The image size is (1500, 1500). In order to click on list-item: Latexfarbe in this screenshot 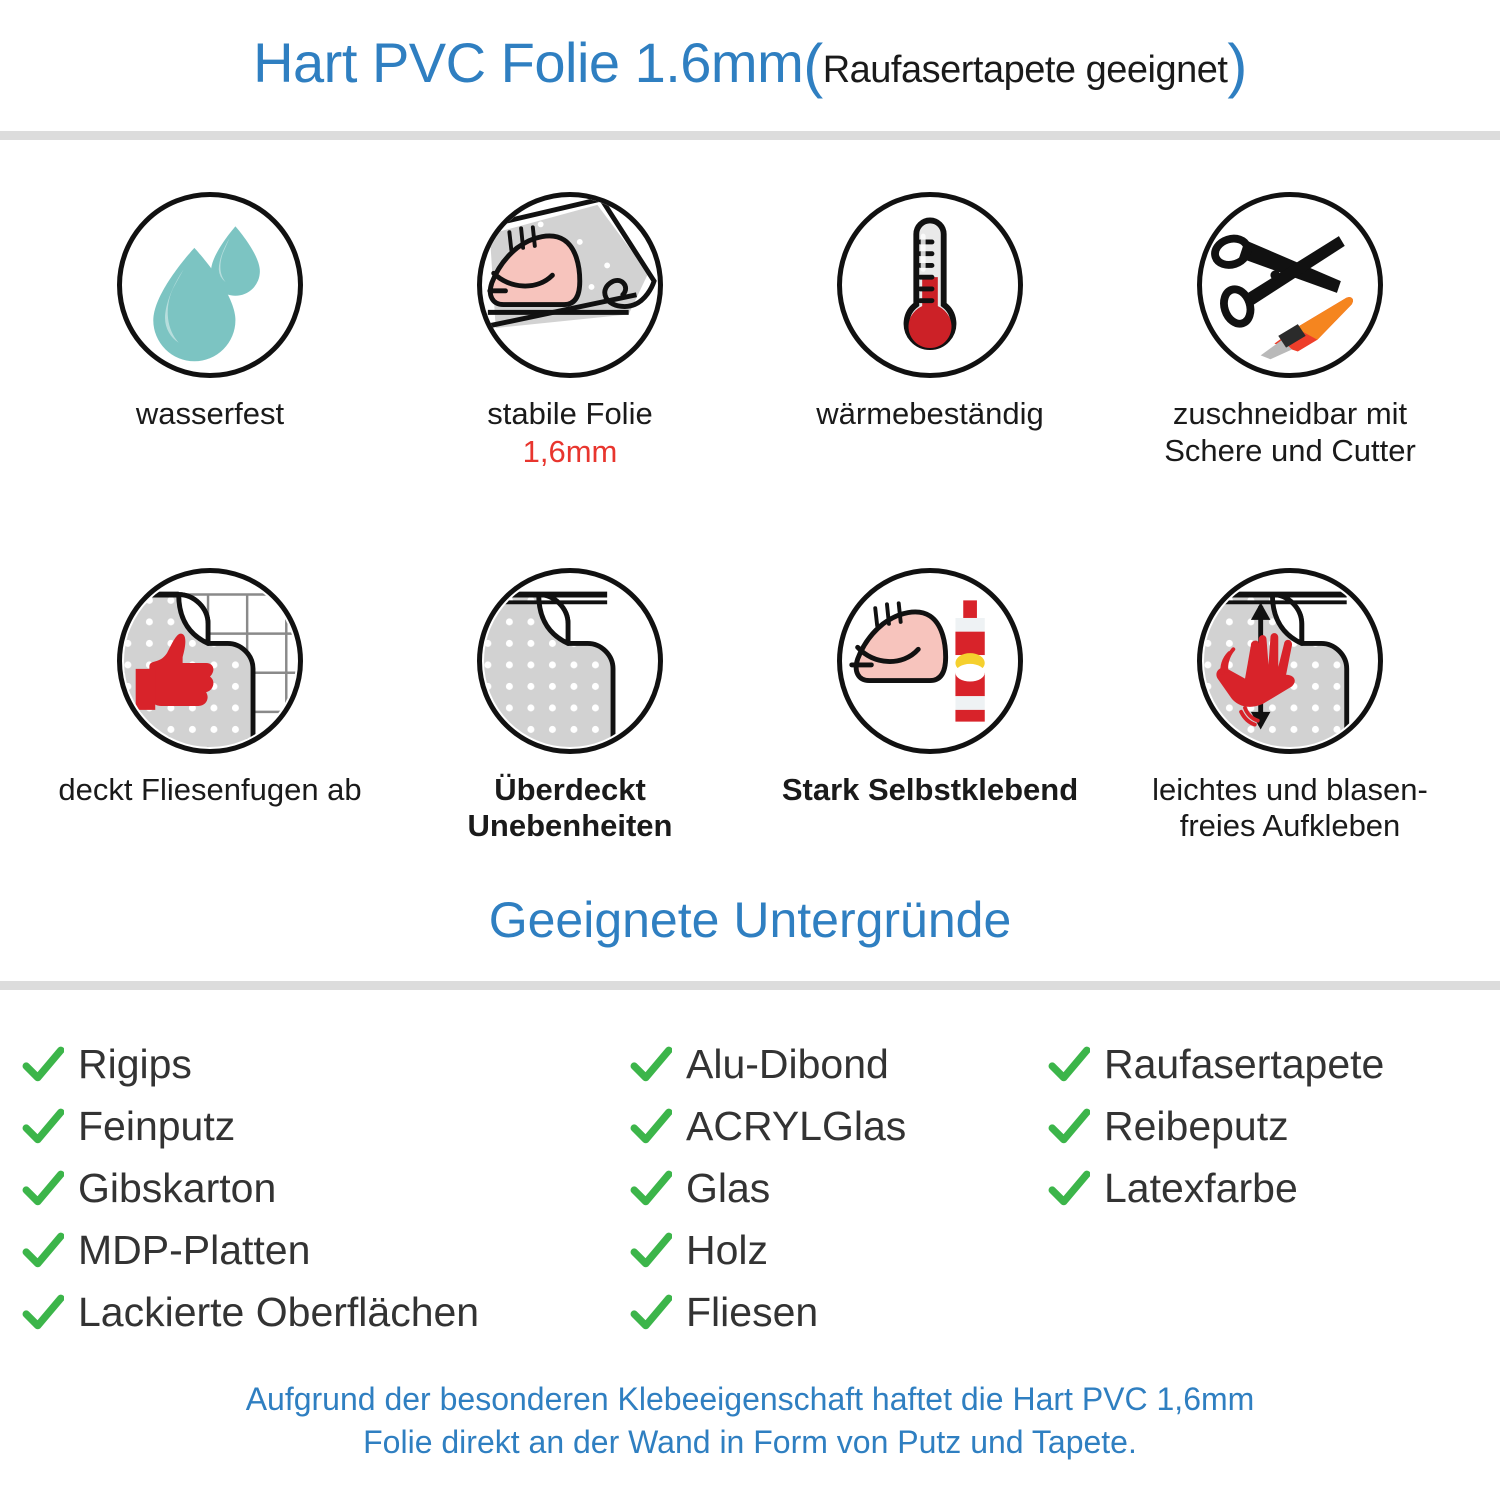, I will do `click(1264, 1189)`.